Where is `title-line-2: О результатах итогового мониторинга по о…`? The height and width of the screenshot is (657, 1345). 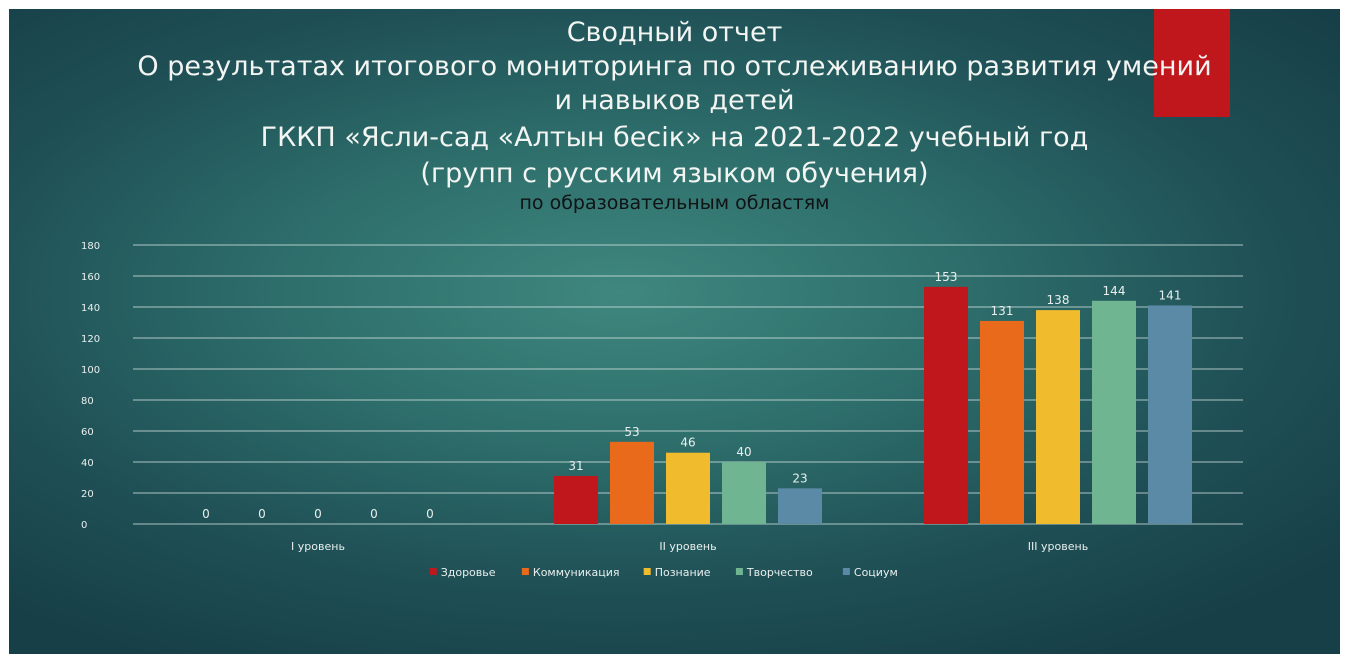 title-line-2: О результатах итогового мониторинга по о… is located at coordinates (674, 66).